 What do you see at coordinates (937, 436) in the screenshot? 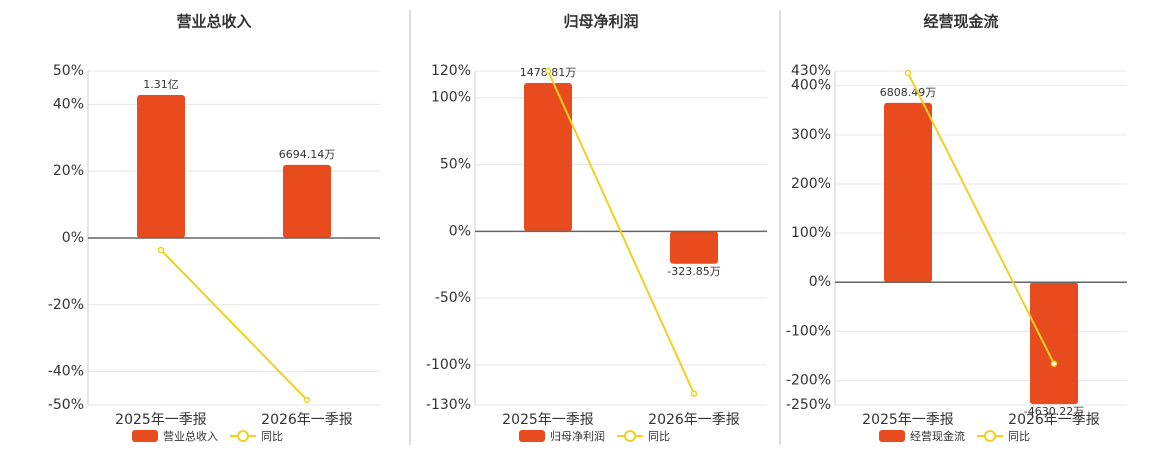
I see `legend-label: 经营现金流` at bounding box center [937, 436].